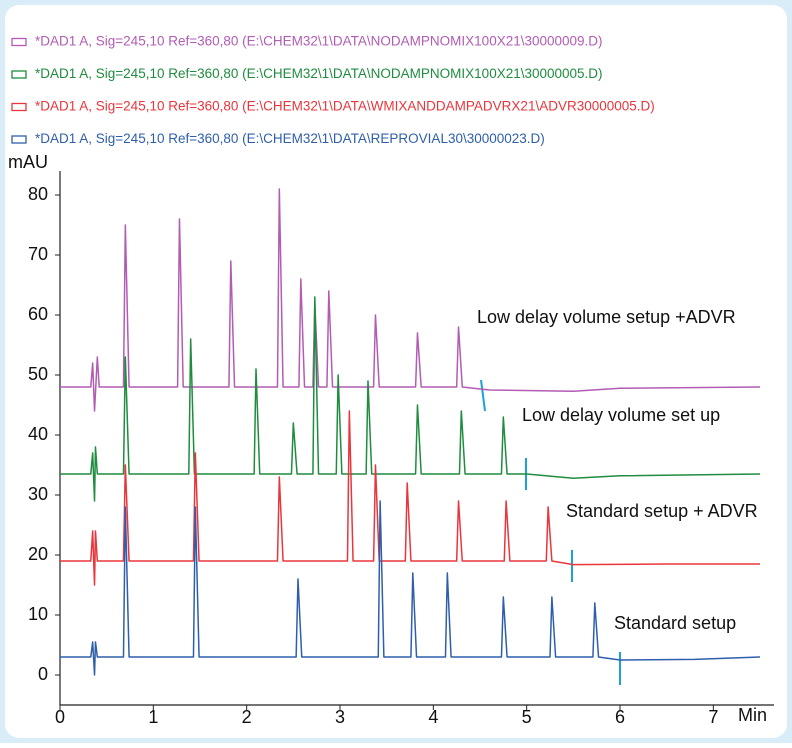  What do you see at coordinates (28, 162) in the screenshot?
I see `y-axis-label: mAU` at bounding box center [28, 162].